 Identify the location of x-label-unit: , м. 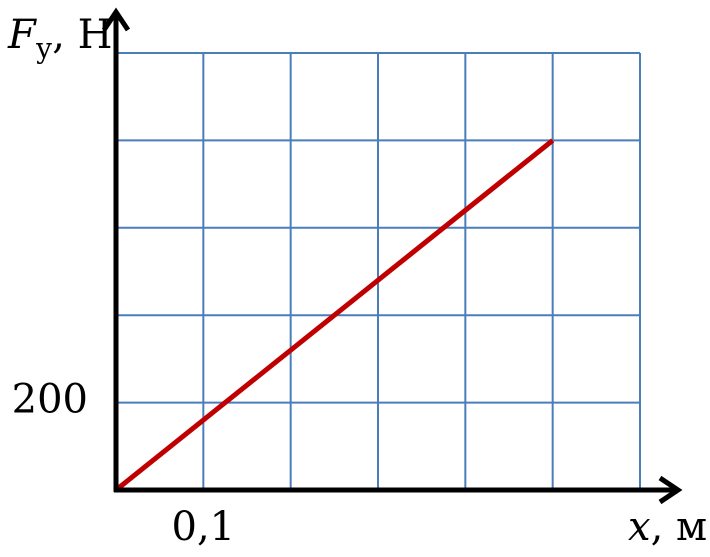
(679, 527).